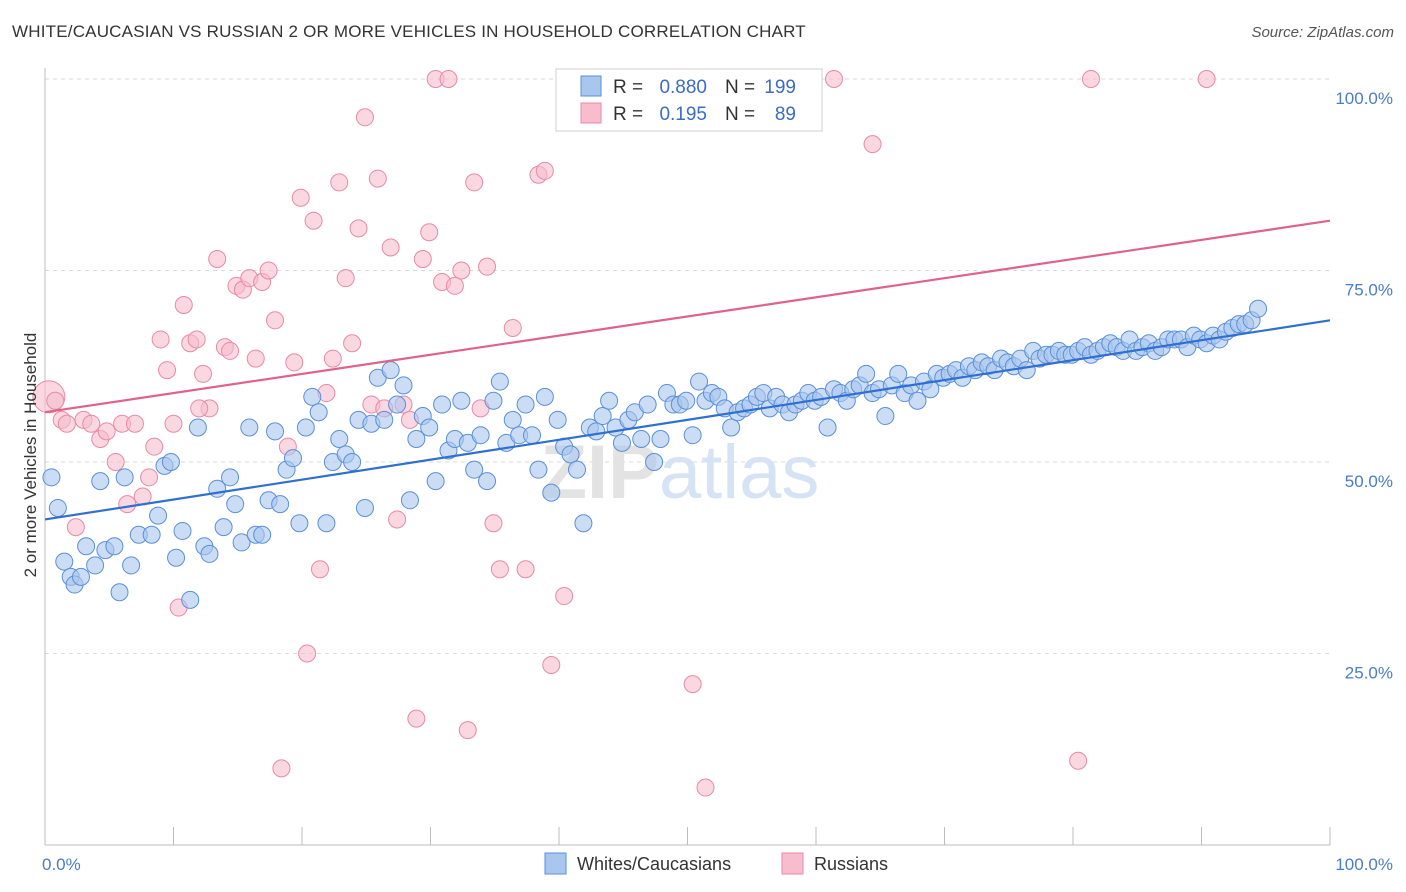  Describe the element at coordinates (689, 100) in the screenshot. I see `correlation-legend: R = 0.880 N = 199 R = 0.195 N = 89` at that location.